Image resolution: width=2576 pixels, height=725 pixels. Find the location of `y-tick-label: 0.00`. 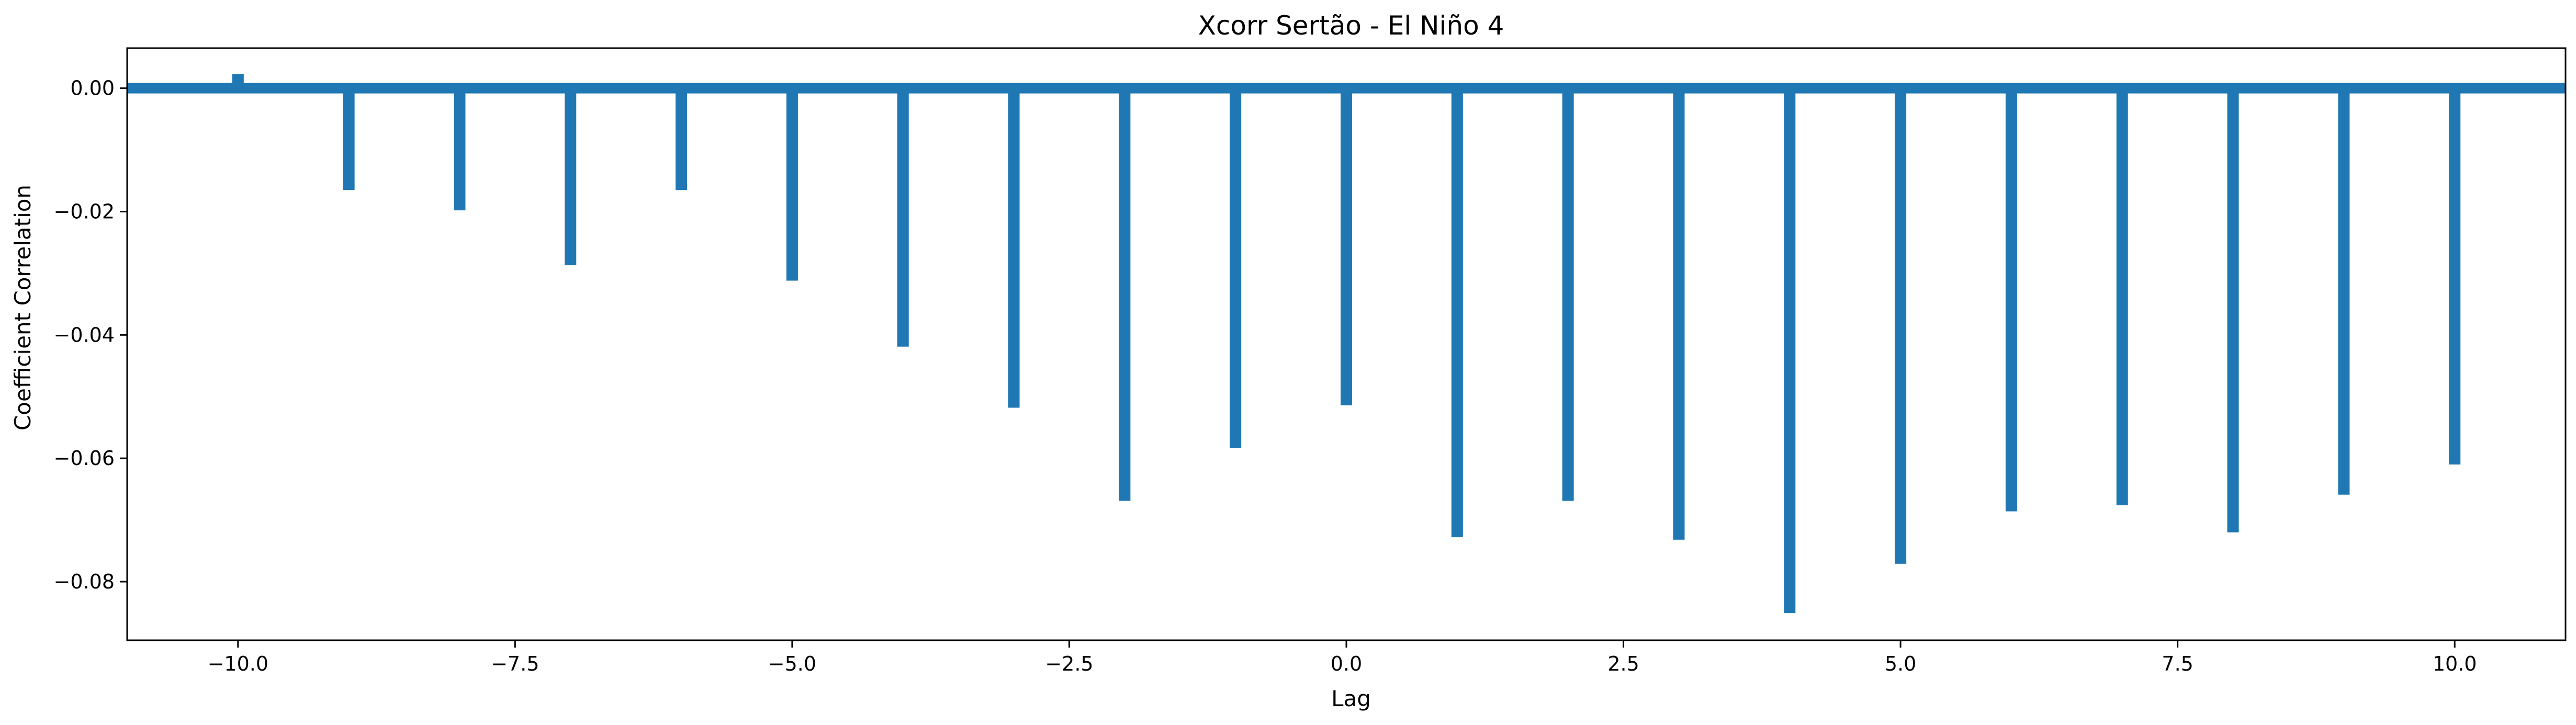

y-tick-label: 0.00 is located at coordinates (92, 88).